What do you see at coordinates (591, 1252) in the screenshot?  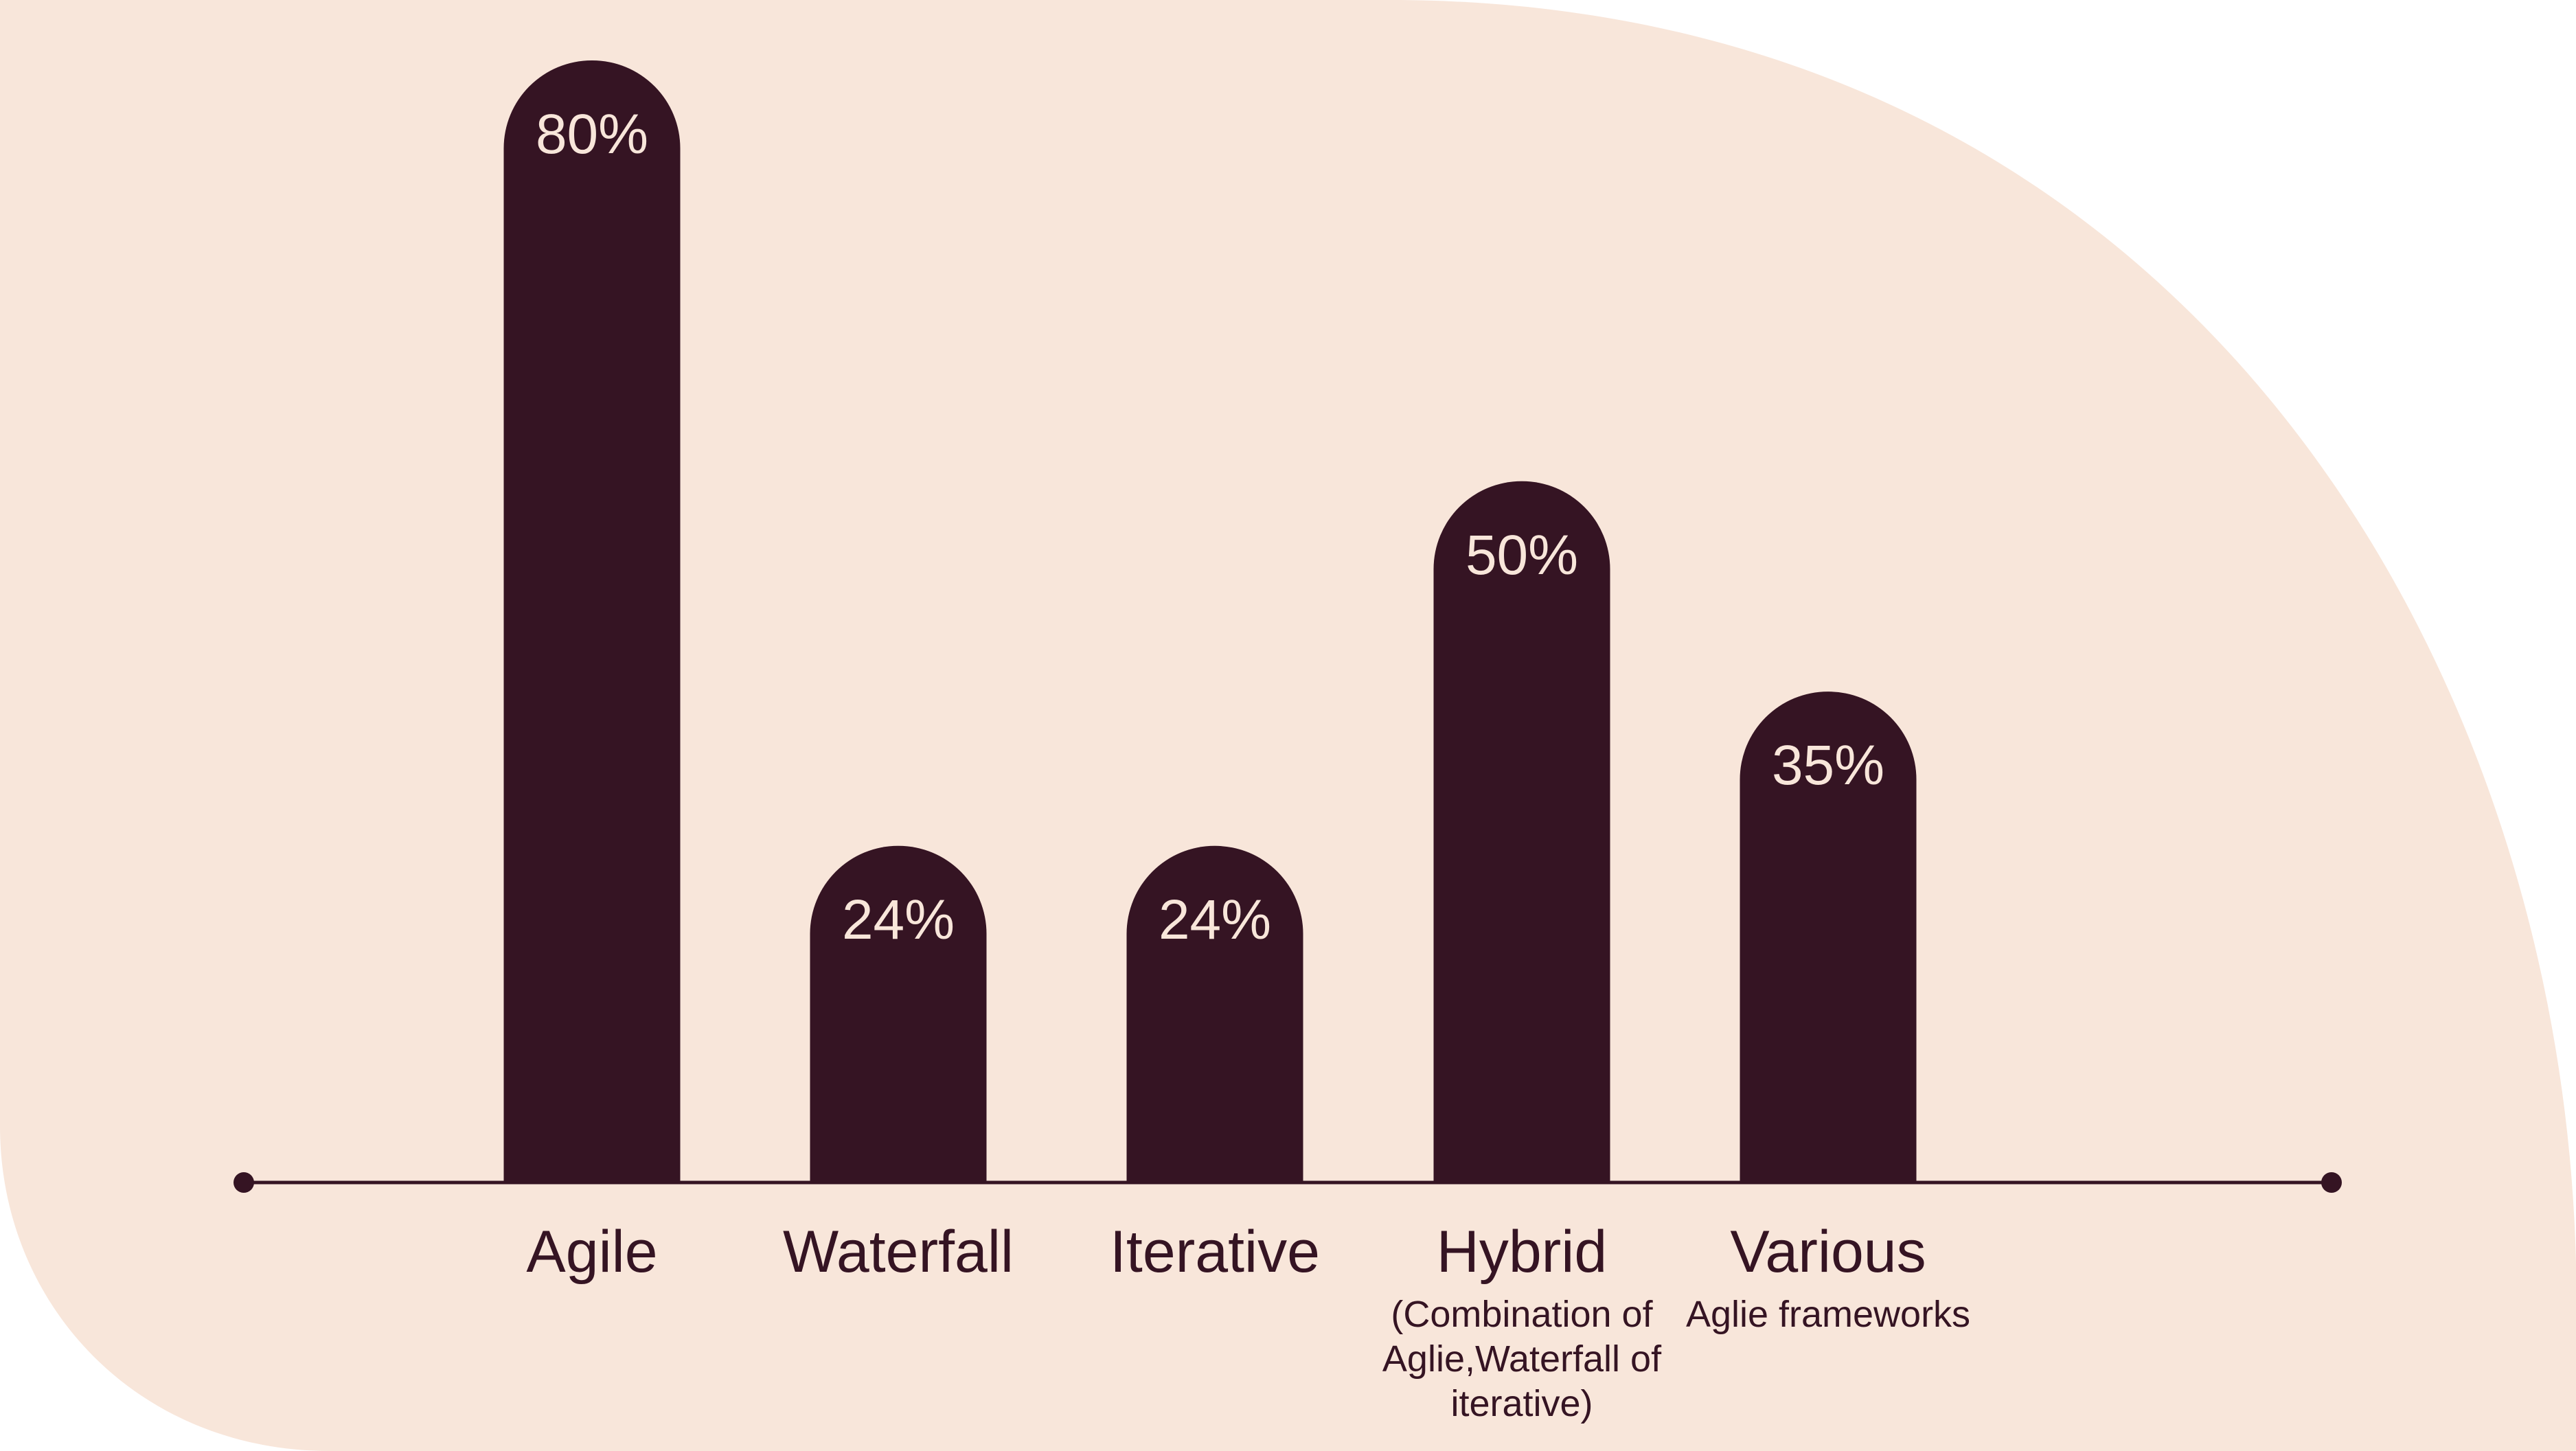 I see `category-label-agile: Agile` at bounding box center [591, 1252].